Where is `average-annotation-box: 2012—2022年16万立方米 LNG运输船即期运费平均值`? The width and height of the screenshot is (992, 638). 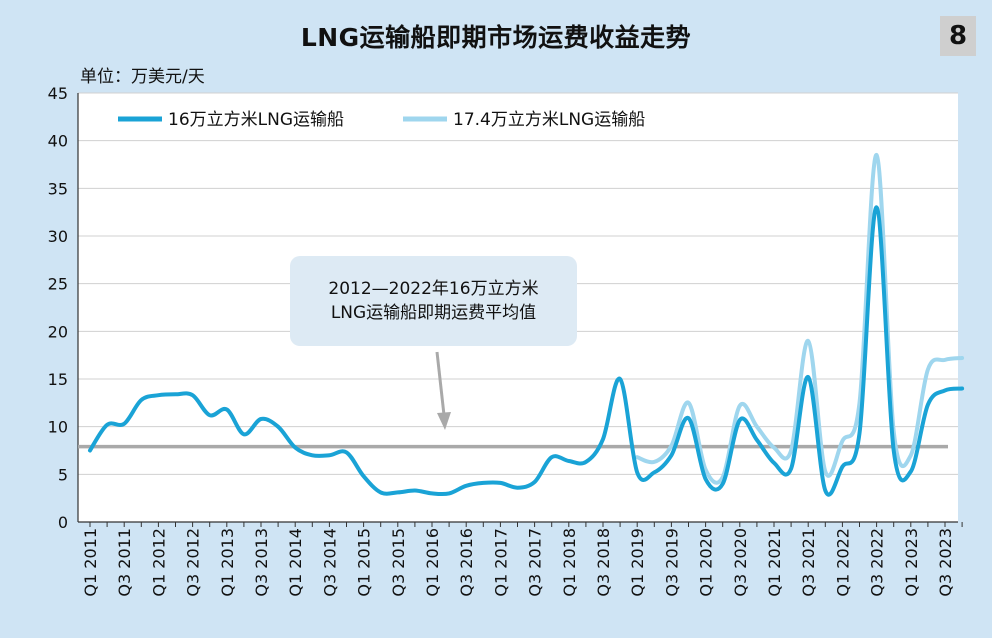
average-annotation-box: 2012—2022年16万立方米 LNG运输船即期运费平均值 is located at coordinates (433, 301).